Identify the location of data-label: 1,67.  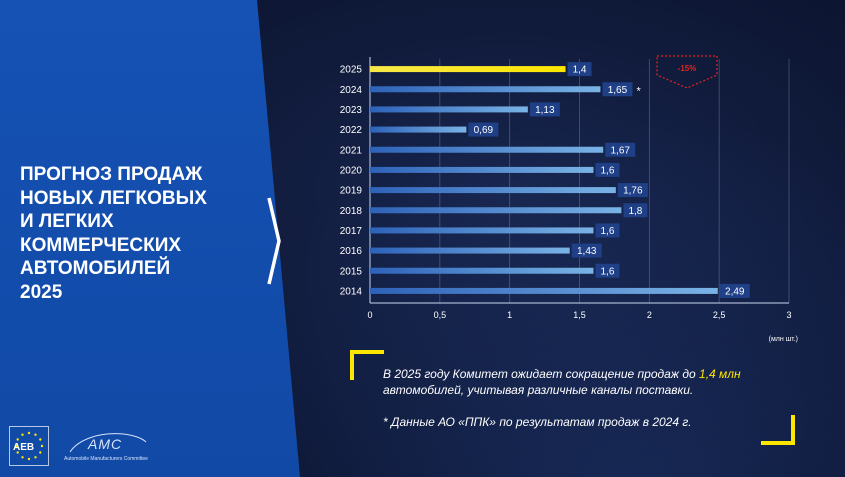
(621, 150).